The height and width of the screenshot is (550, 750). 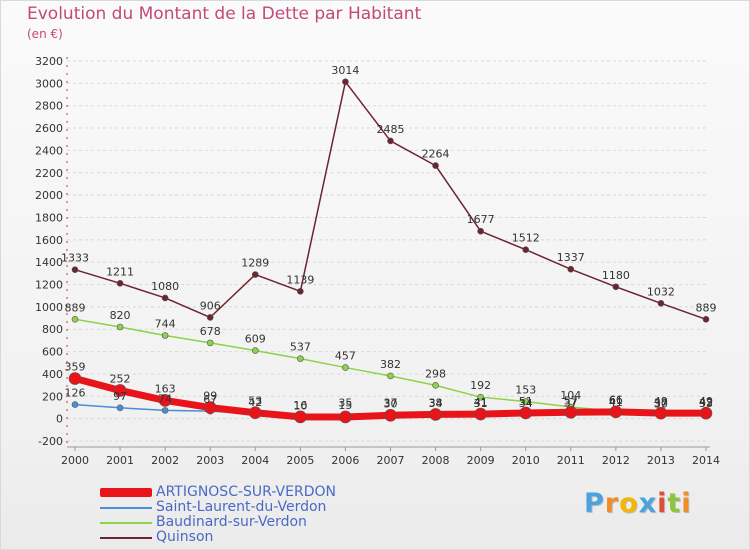 What do you see at coordinates (52, 329) in the screenshot?
I see `y-tick-label: 800` at bounding box center [52, 329].